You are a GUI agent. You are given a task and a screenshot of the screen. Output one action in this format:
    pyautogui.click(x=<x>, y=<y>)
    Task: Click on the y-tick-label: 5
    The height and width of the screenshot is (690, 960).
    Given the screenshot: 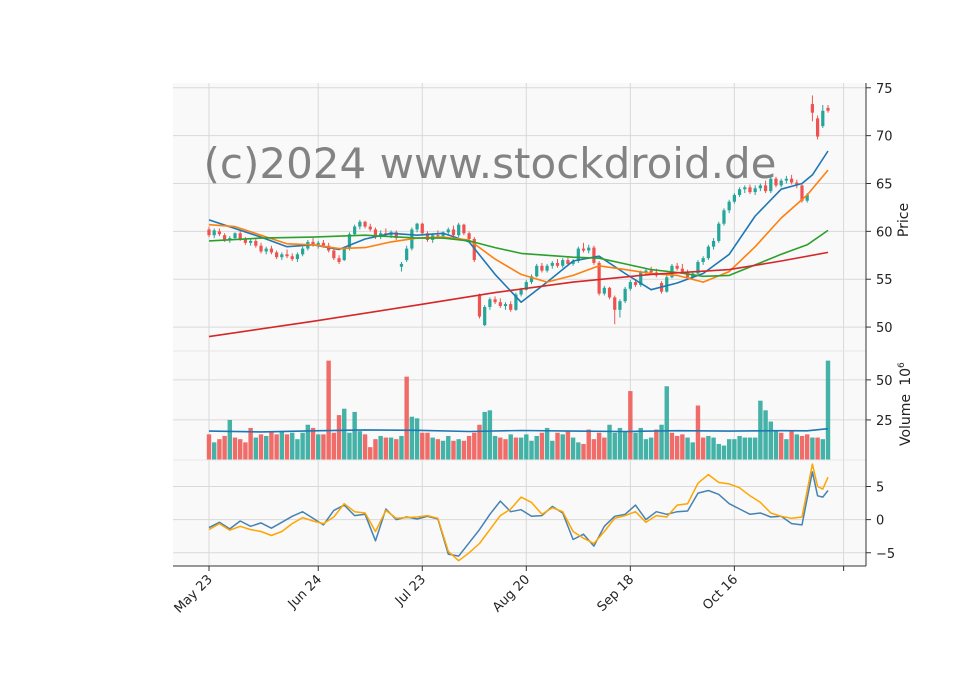 What is the action you would take?
    pyautogui.click(x=880, y=488)
    